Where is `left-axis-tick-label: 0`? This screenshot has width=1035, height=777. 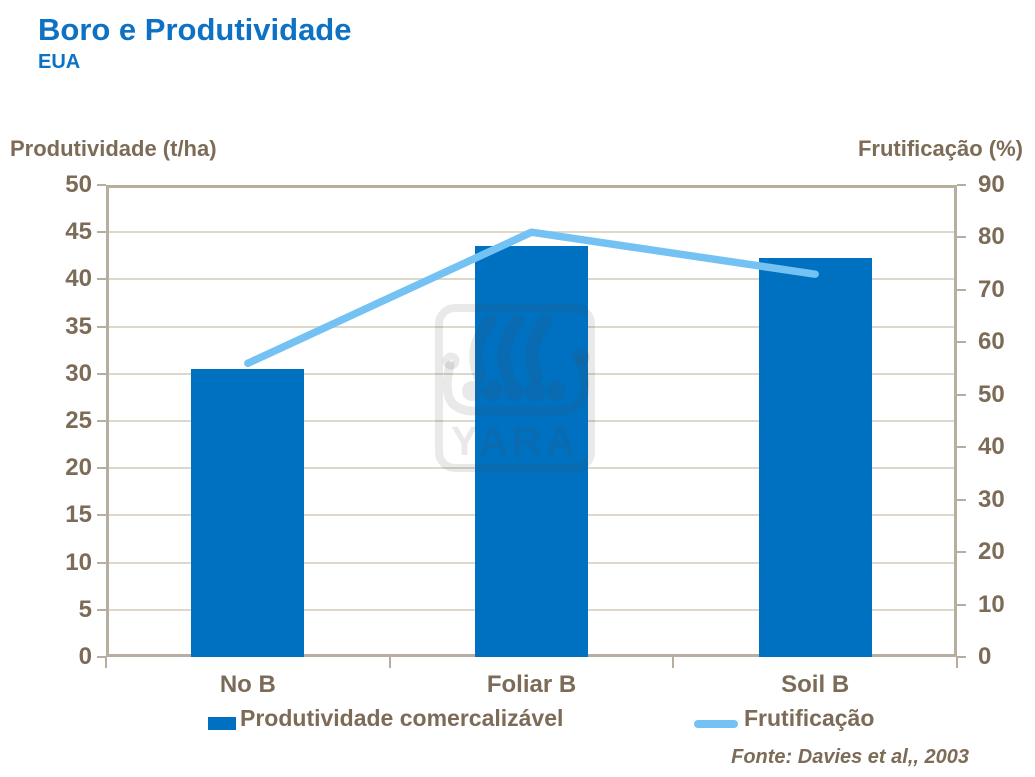
left-axis-tick-label: 0 is located at coordinates (85, 656).